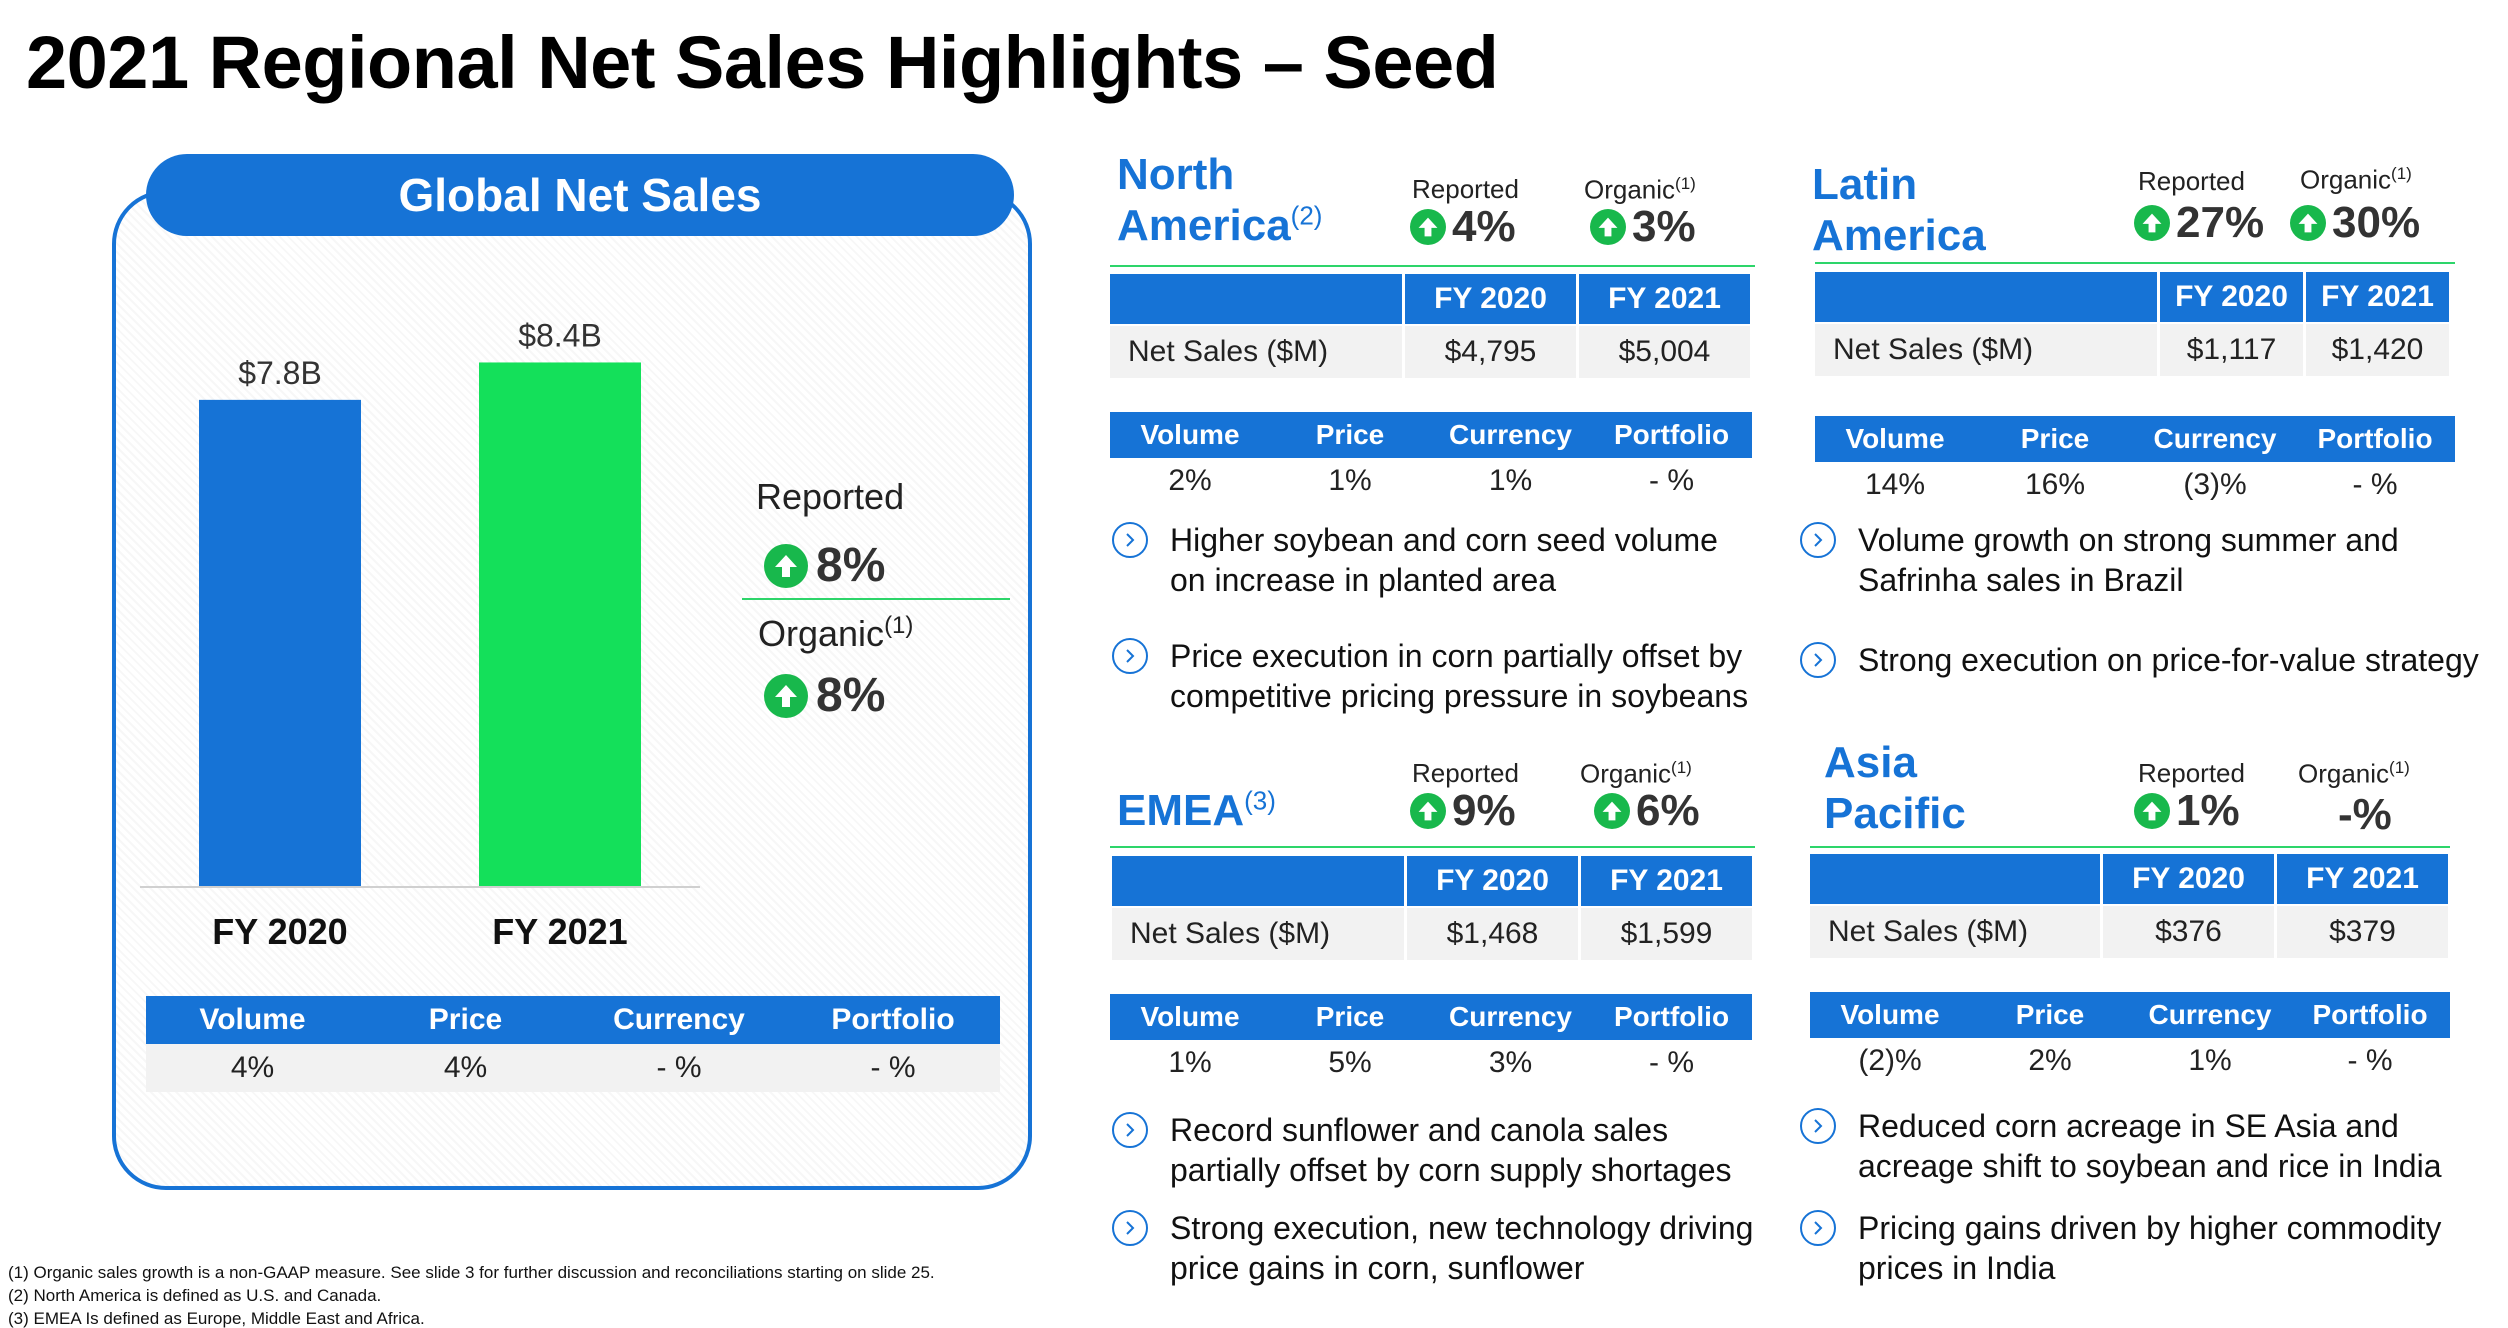 Image resolution: width=2508 pixels, height=1328 pixels. I want to click on na-drivers-values: 2% 1% 1% - %, so click(1431, 481).